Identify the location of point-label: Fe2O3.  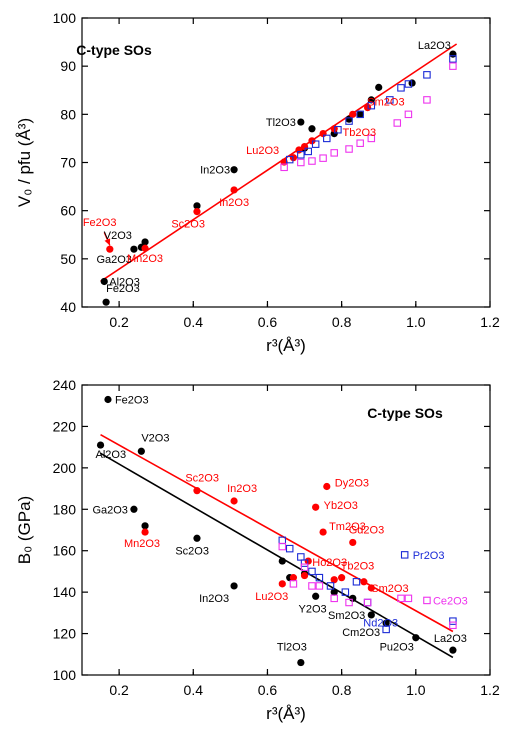
(100, 223).